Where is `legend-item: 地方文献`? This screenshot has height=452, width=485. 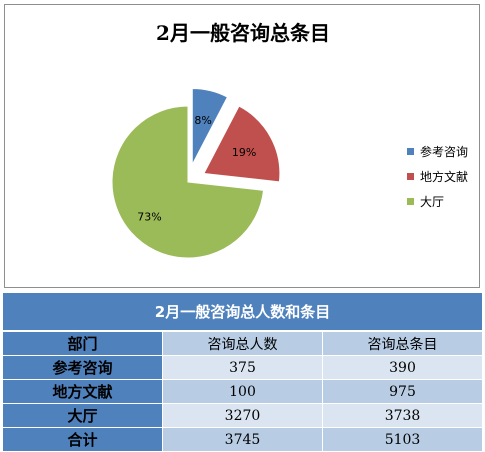
legend-item: 地方文献 is located at coordinates (437, 176).